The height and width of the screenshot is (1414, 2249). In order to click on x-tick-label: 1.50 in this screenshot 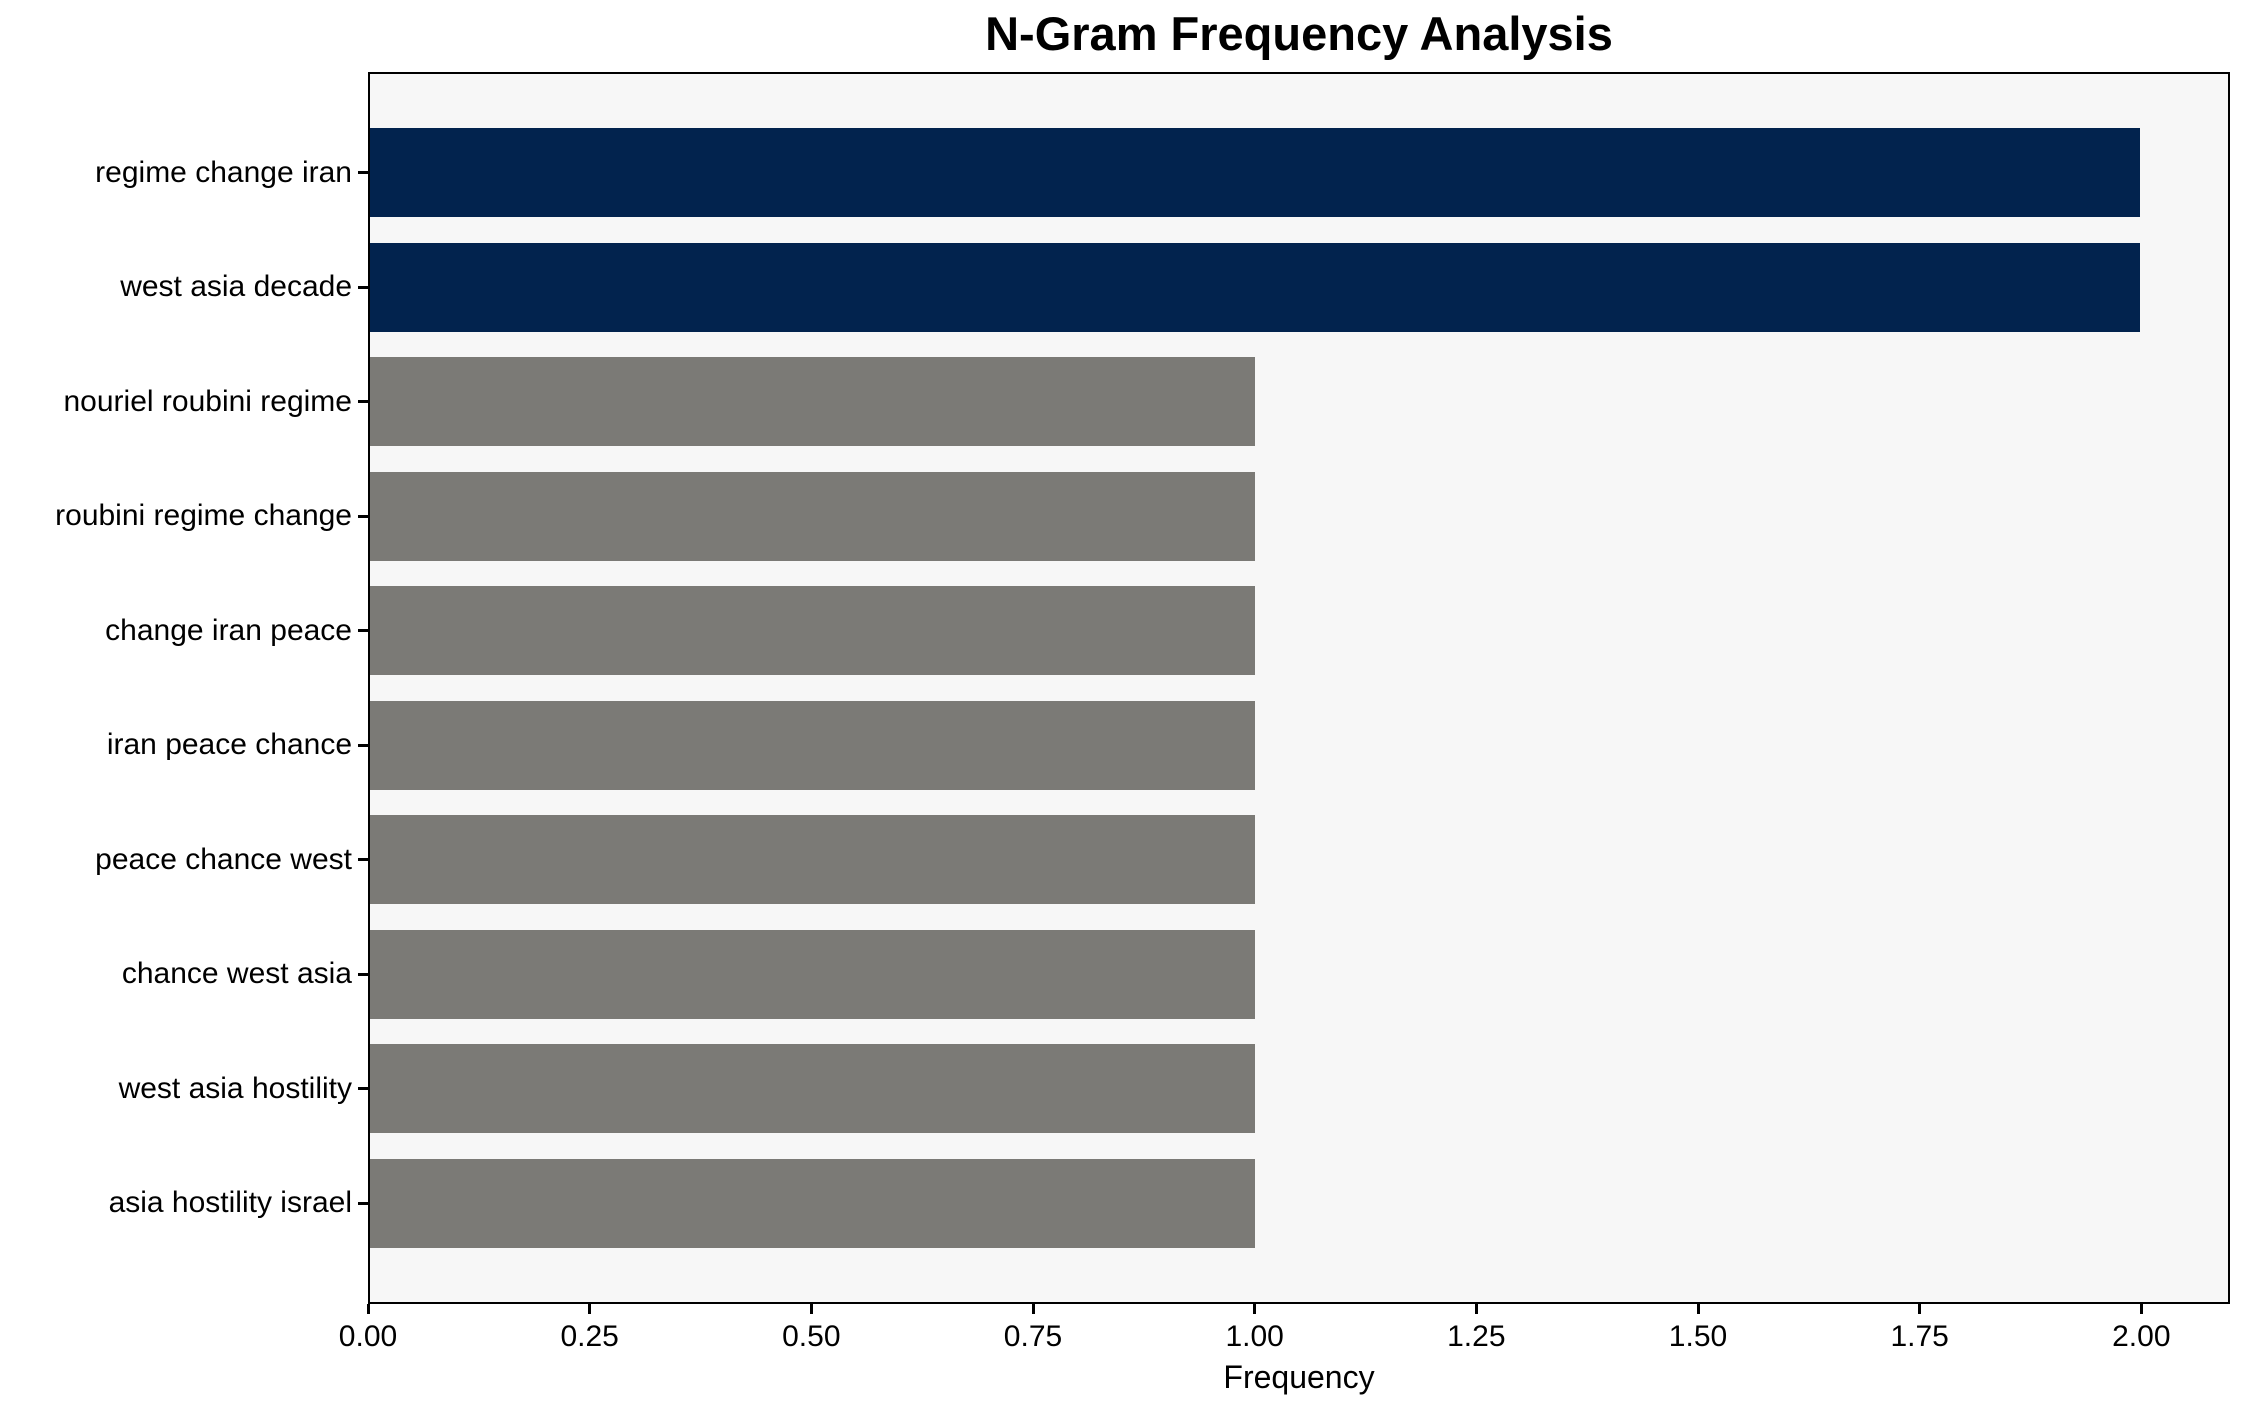, I will do `click(1698, 1336)`.